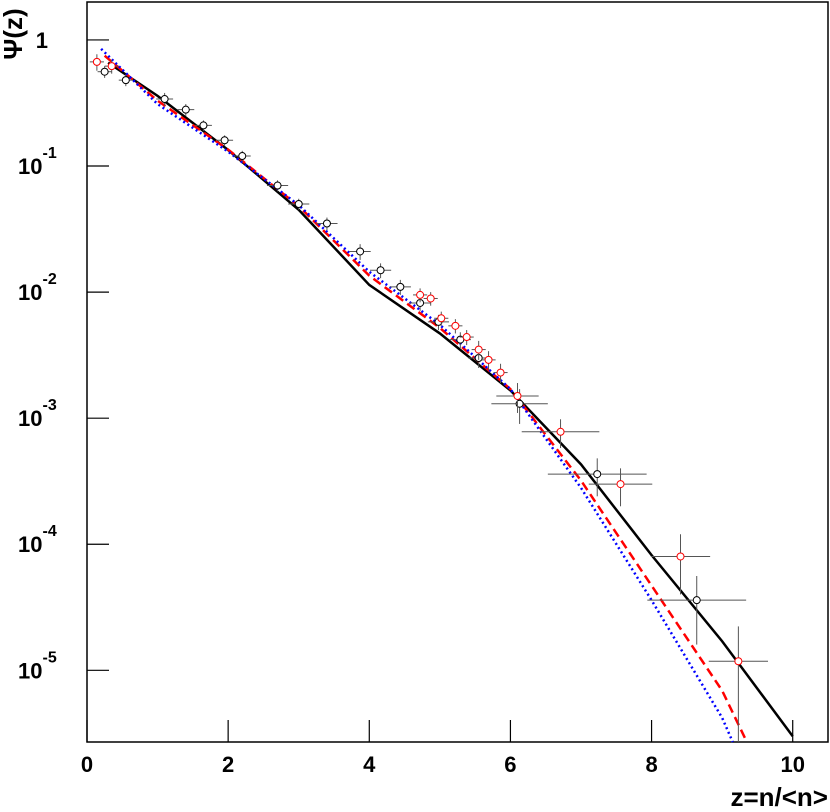  I want to click on y-tick-label: 10⁻⁵, so click(37, 666).